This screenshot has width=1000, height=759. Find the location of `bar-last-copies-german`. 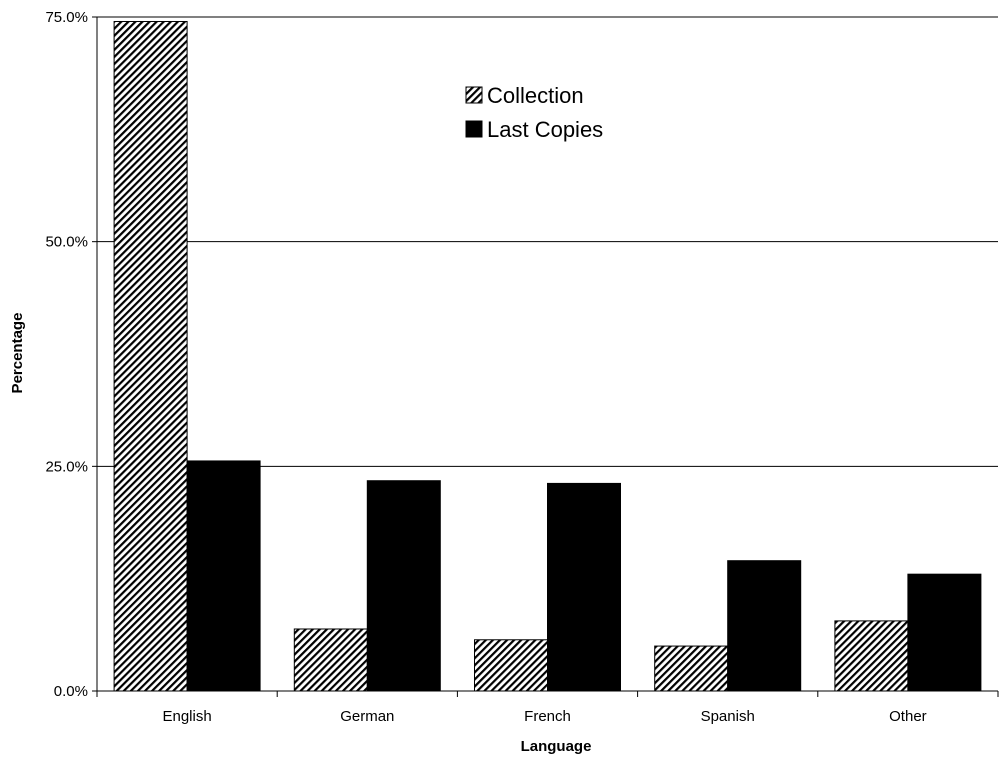

bar-last-copies-german is located at coordinates (403, 586).